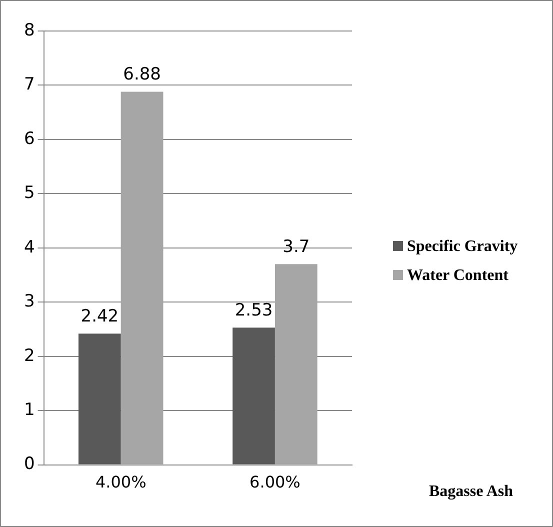 The image size is (553, 527). What do you see at coordinates (29, 464) in the screenshot?
I see `y-tick-label: 0` at bounding box center [29, 464].